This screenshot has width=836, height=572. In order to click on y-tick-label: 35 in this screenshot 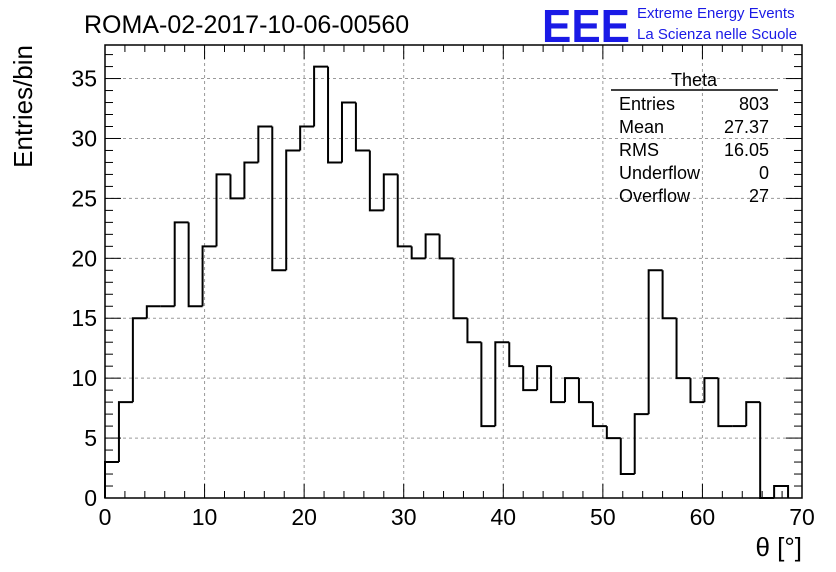, I will do `click(84, 79)`.